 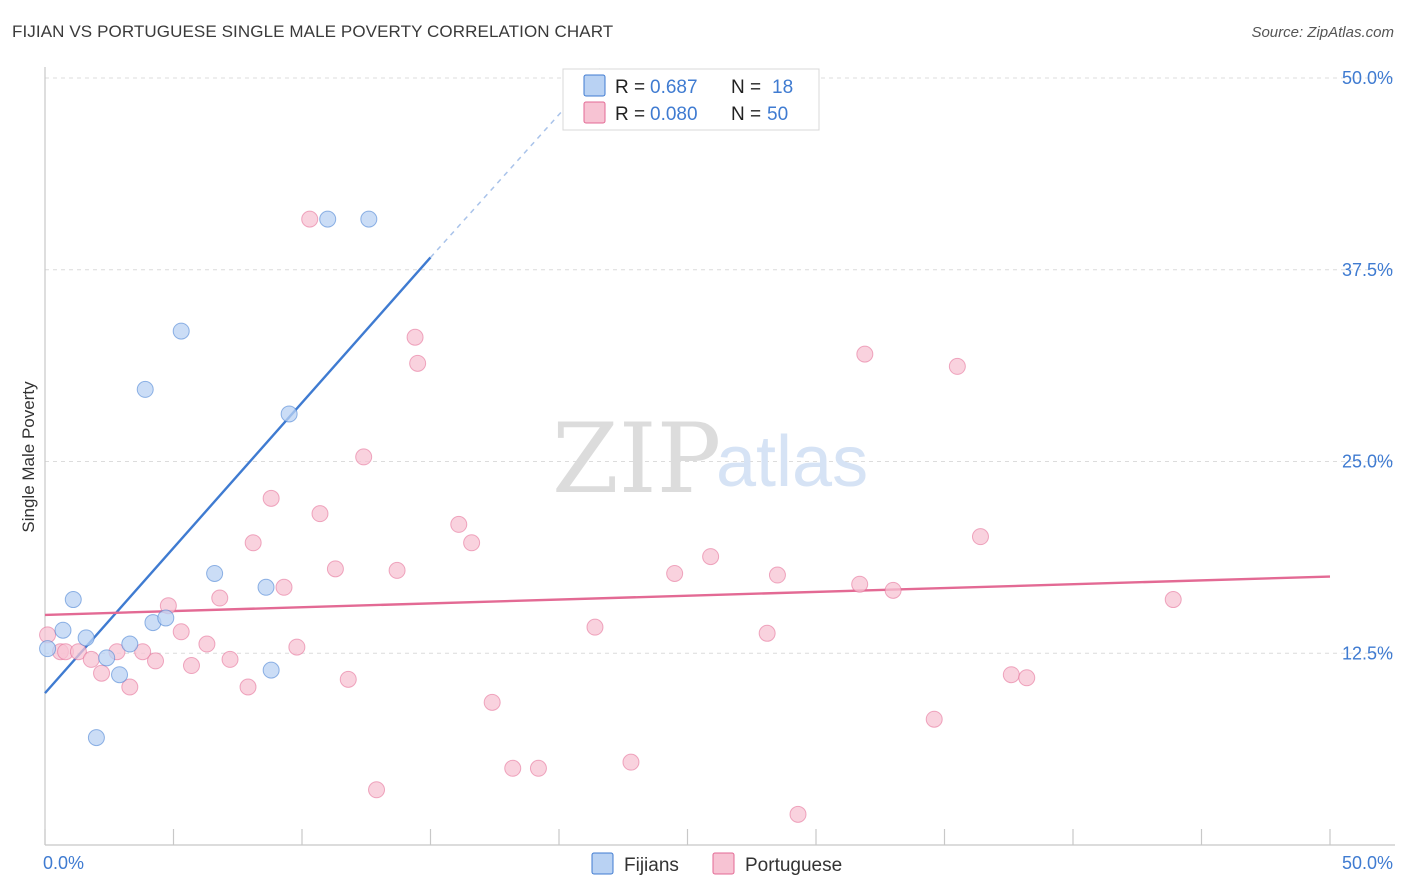 I want to click on y-tick-label: 12.5%, so click(x=1367, y=653).